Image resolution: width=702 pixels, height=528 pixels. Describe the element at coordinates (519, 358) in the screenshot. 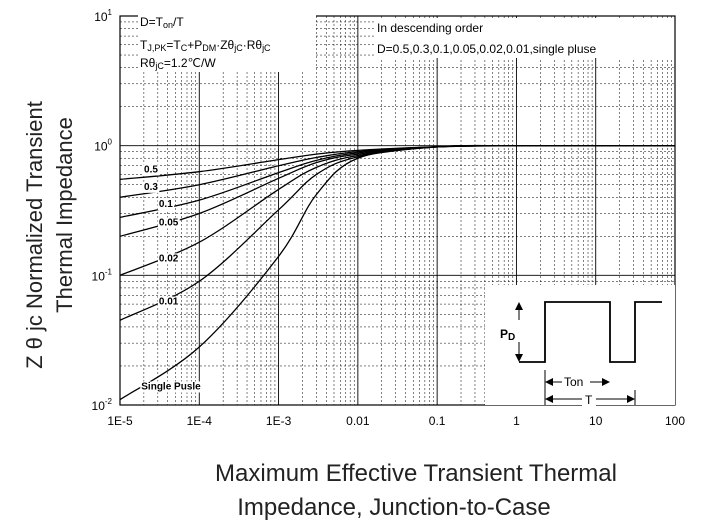

I see `pd-arrow-head-bottom` at that location.